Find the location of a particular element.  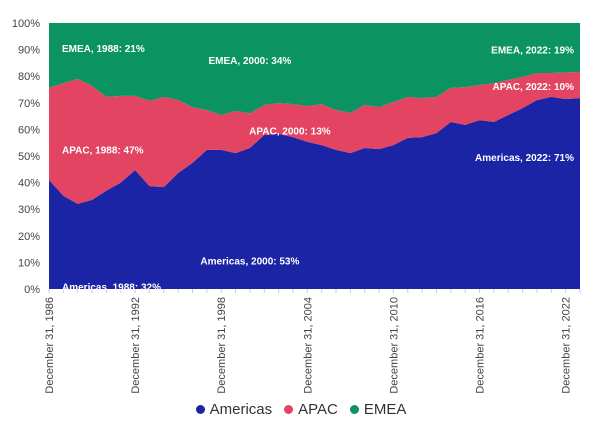

legend-item-emea: EMEA is located at coordinates (378, 409).